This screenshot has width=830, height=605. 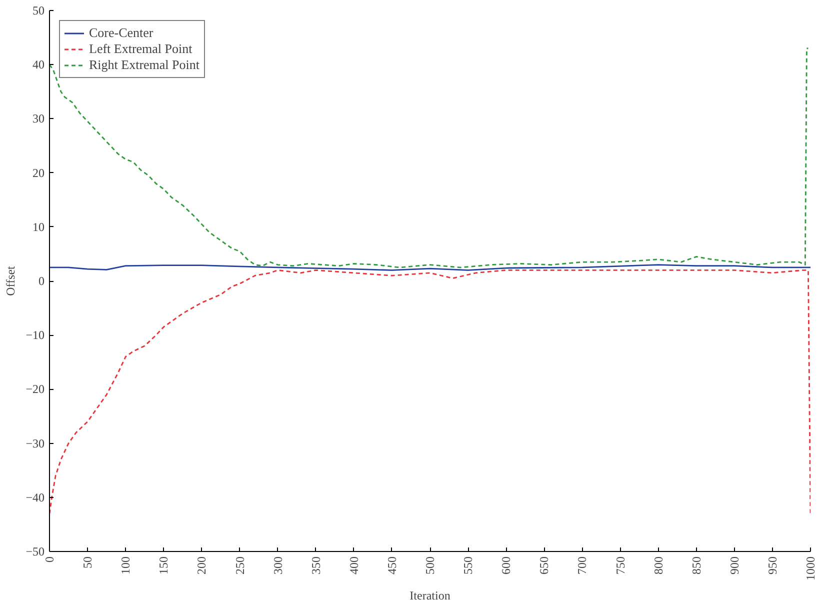 What do you see at coordinates (38, 119) in the screenshot?
I see `y-tick-label: 30` at bounding box center [38, 119].